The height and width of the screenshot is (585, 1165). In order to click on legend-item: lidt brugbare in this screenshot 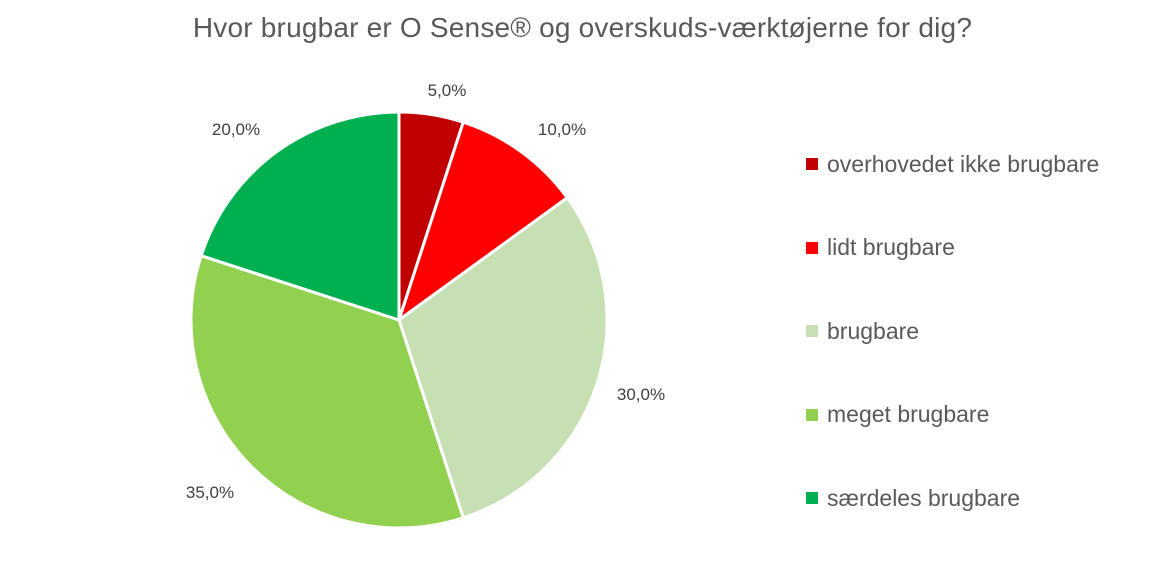, I will do `click(880, 248)`.